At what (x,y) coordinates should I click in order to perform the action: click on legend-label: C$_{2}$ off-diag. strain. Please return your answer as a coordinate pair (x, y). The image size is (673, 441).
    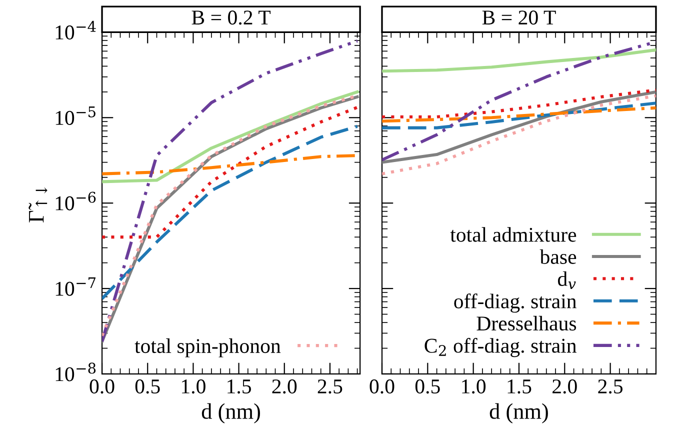
    Looking at the image, I should click on (500, 348).